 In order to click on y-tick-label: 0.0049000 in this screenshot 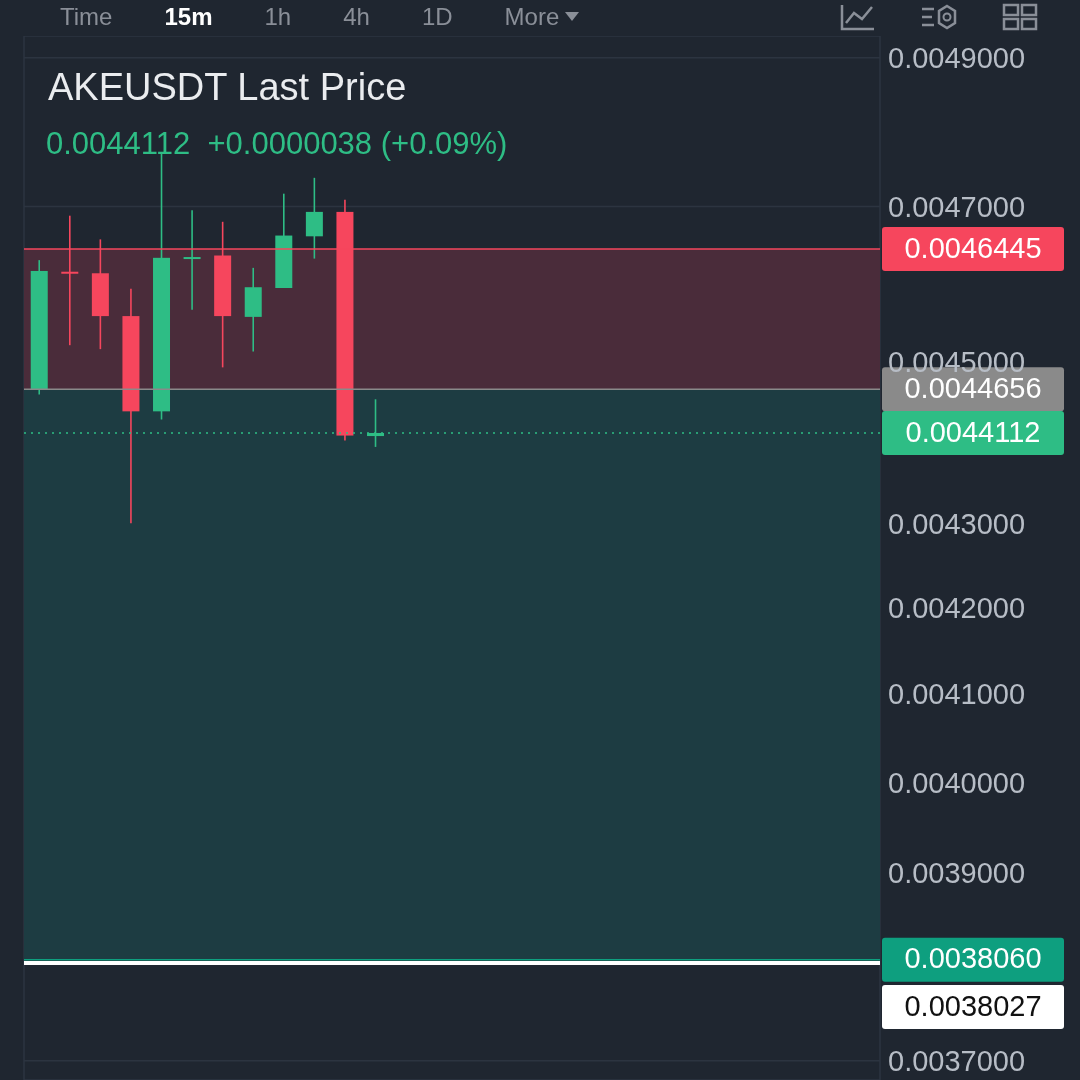, I will do `click(957, 58)`.